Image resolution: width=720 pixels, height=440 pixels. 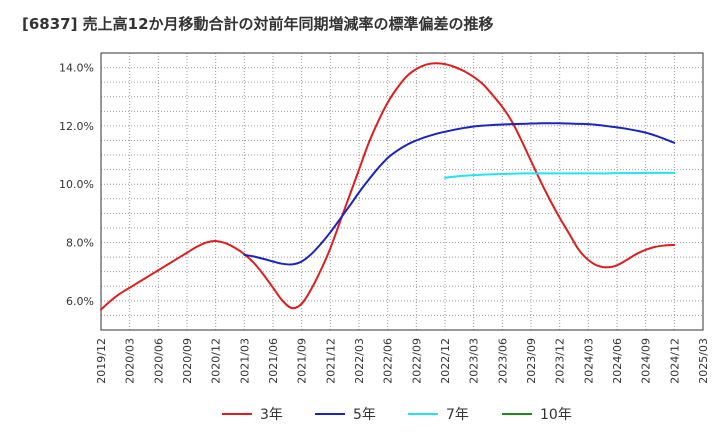 What do you see at coordinates (474, 361) in the screenshot?
I see `x-tick-label: 2023/03` at bounding box center [474, 361].